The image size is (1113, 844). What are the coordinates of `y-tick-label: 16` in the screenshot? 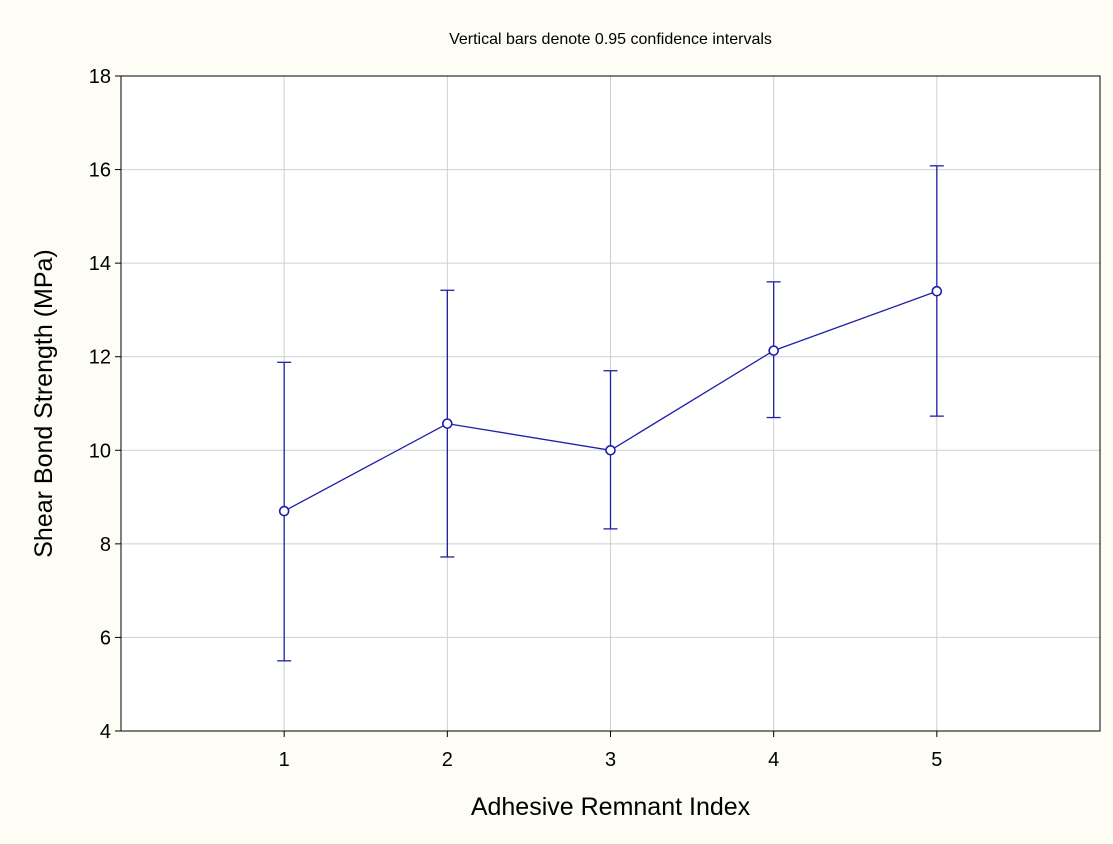 It's located at (100, 171).